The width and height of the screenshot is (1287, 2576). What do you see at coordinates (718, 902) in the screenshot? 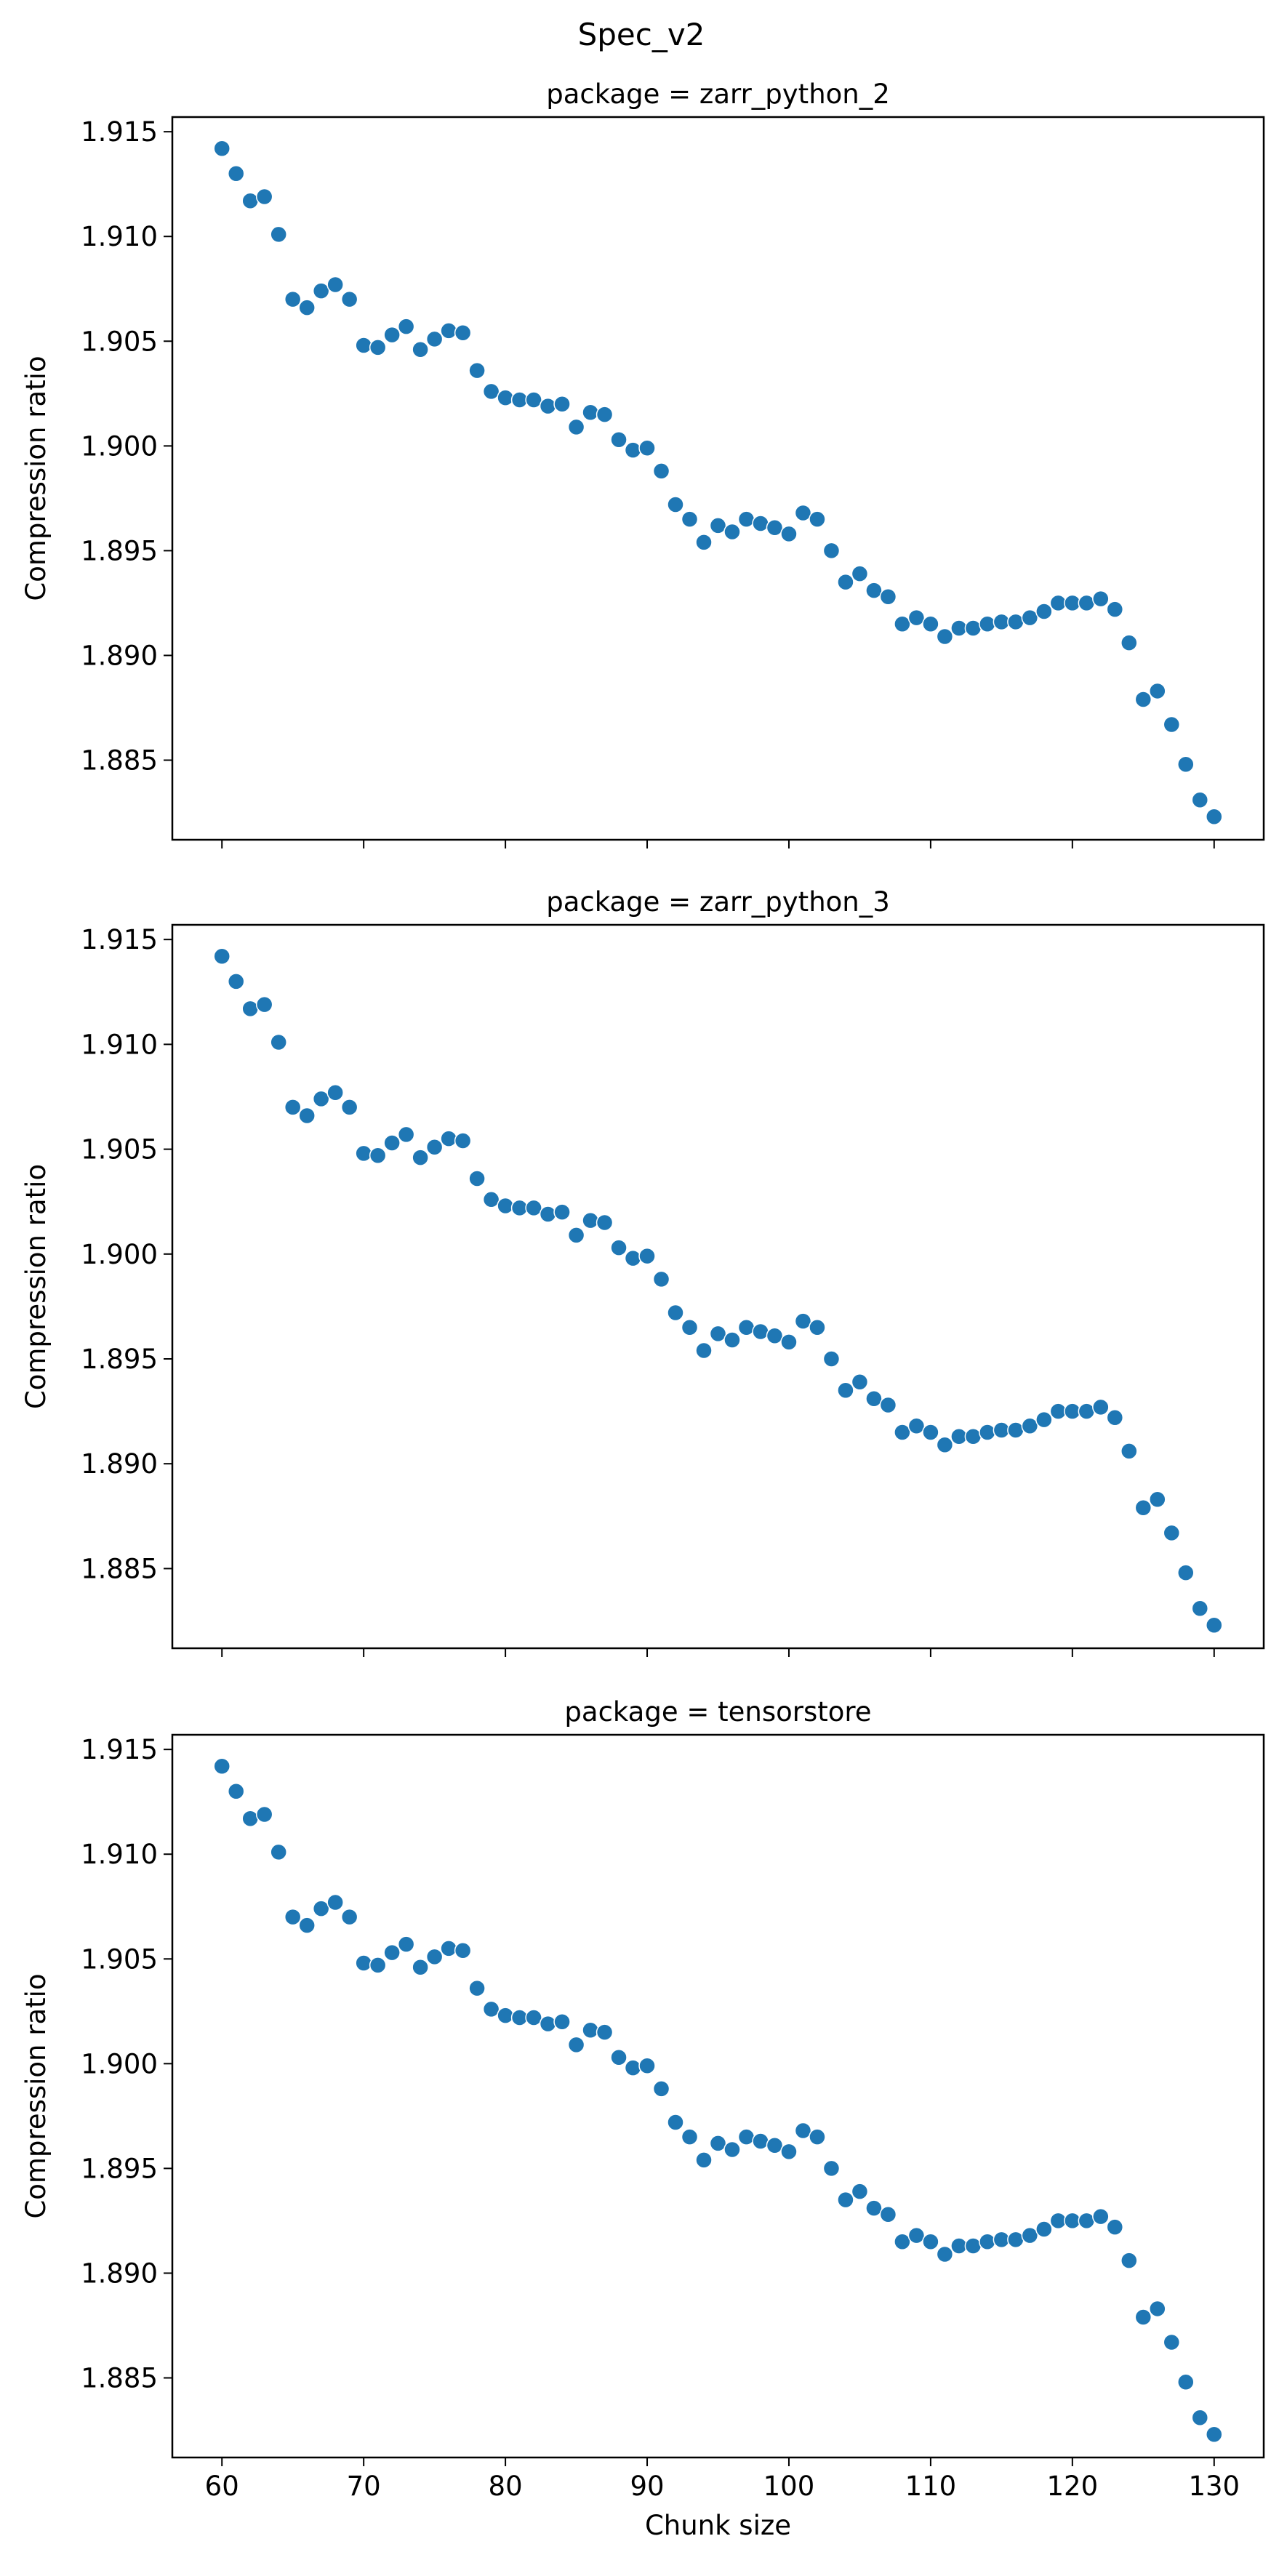
I see `panel-title: package = zarr_python_3` at bounding box center [718, 902].